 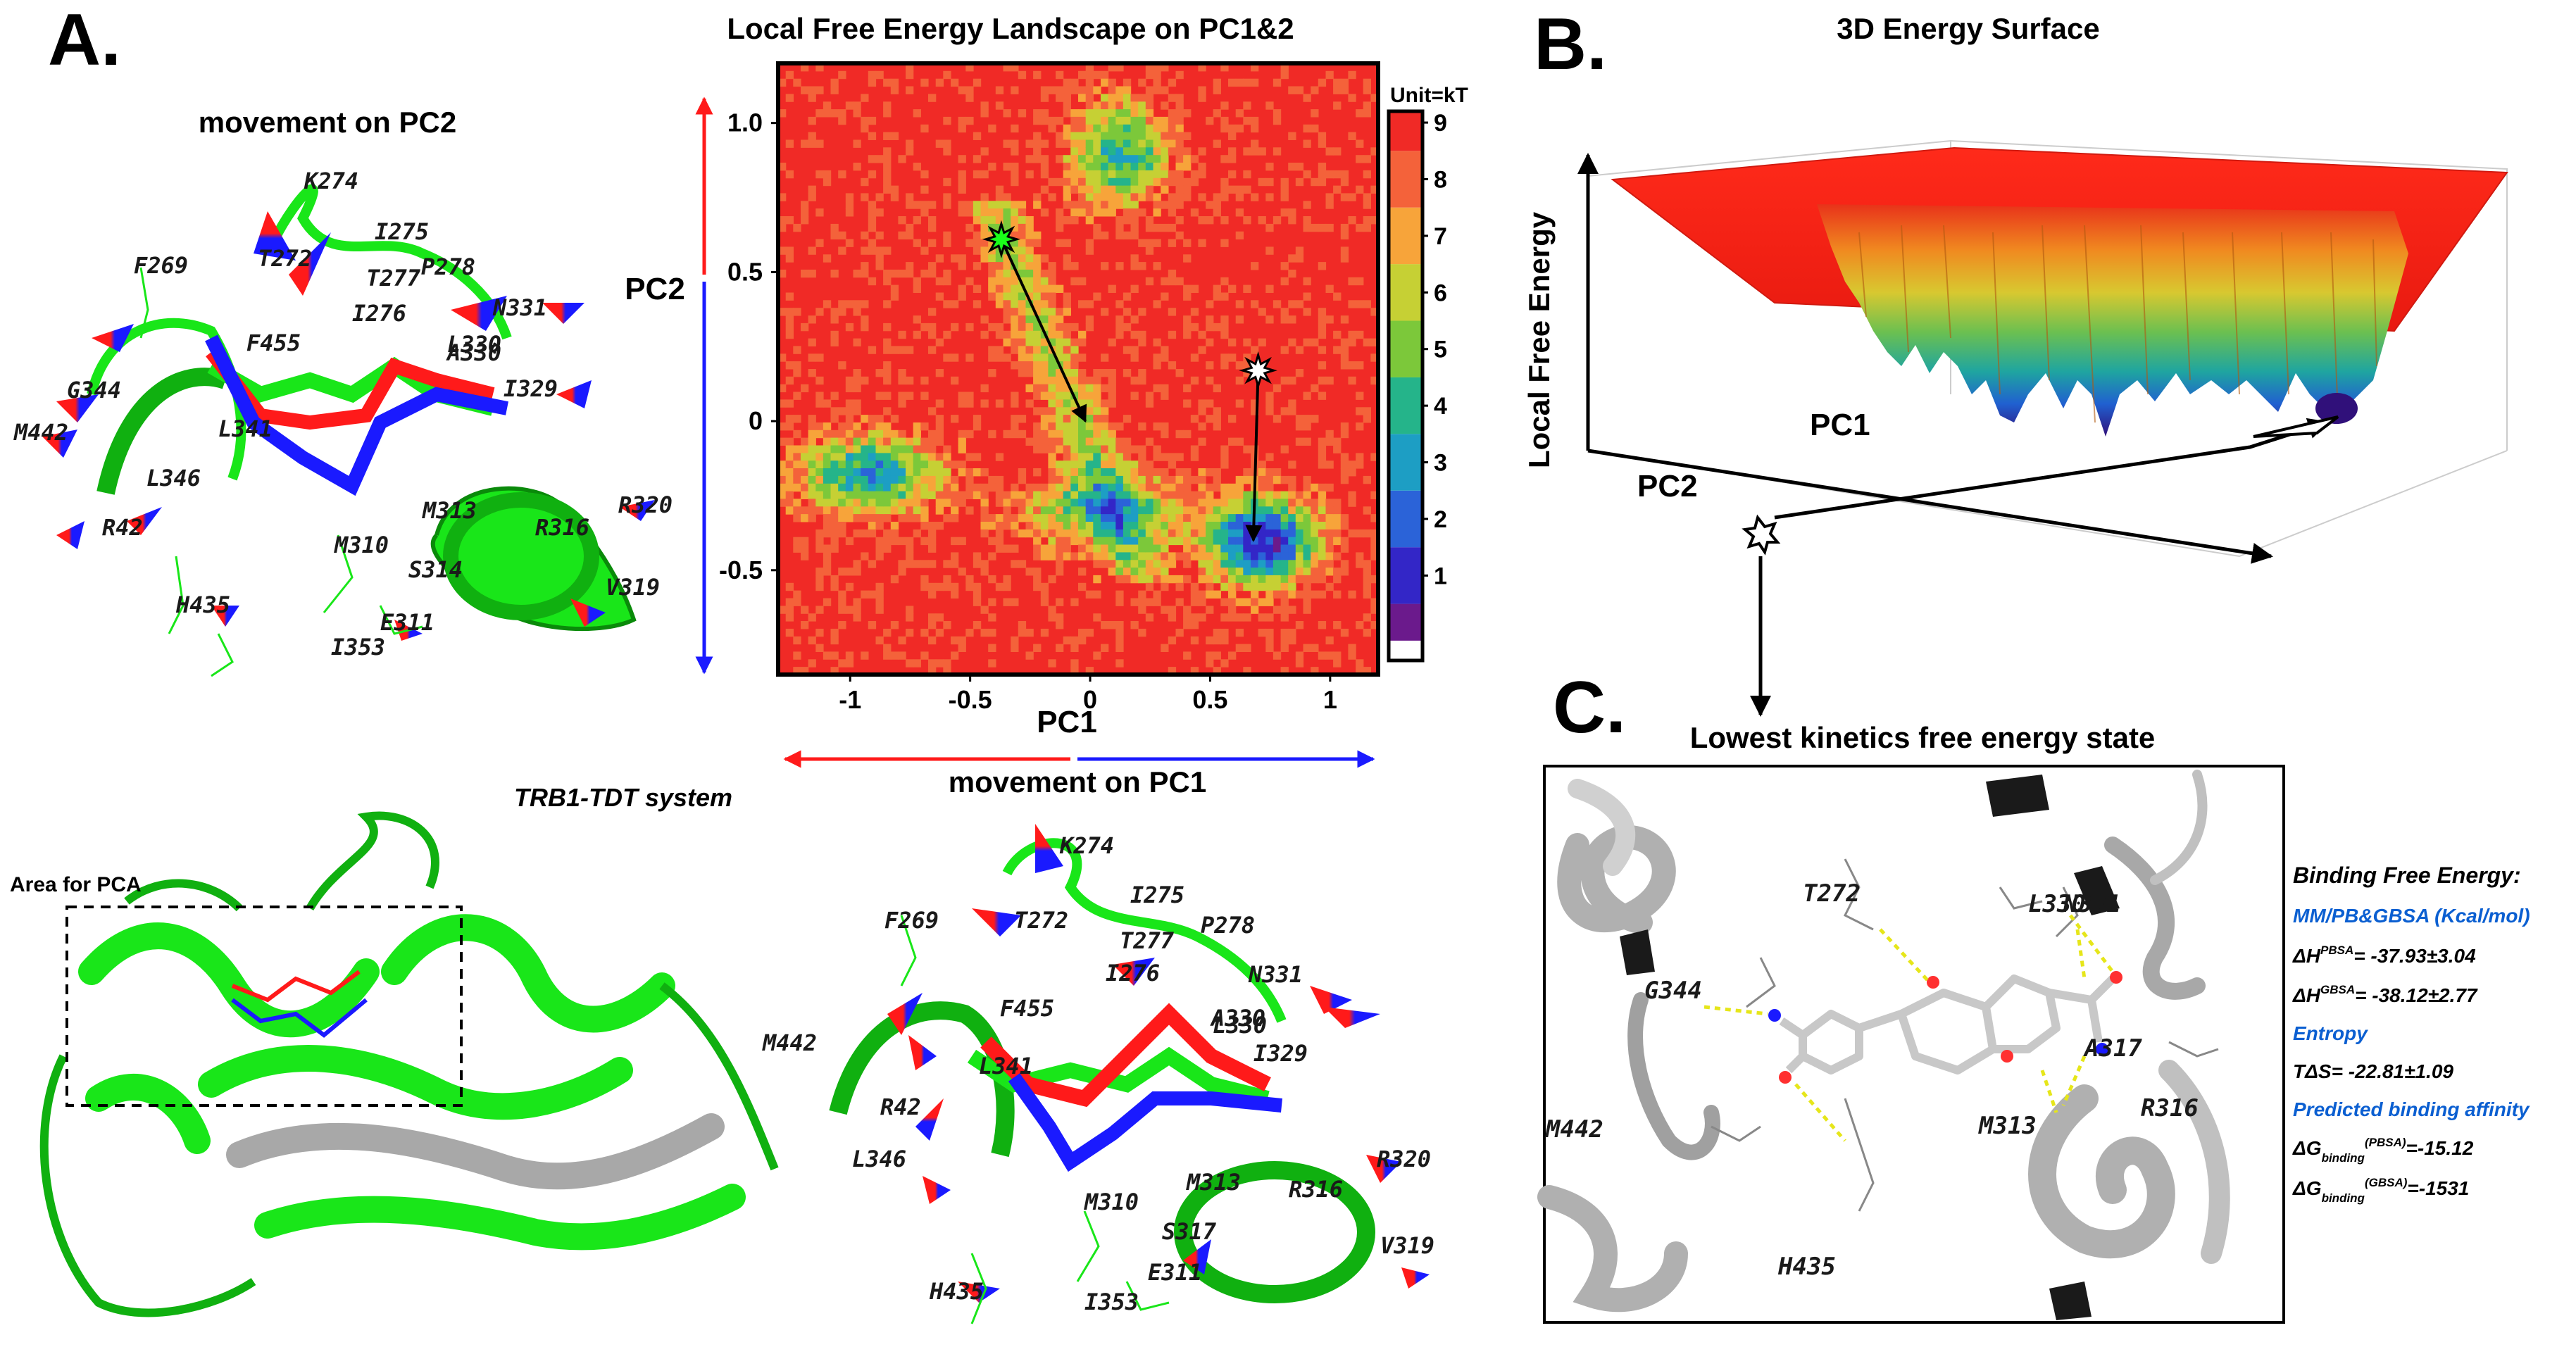 I want to click on residue-label: R316, so click(x=562, y=527).